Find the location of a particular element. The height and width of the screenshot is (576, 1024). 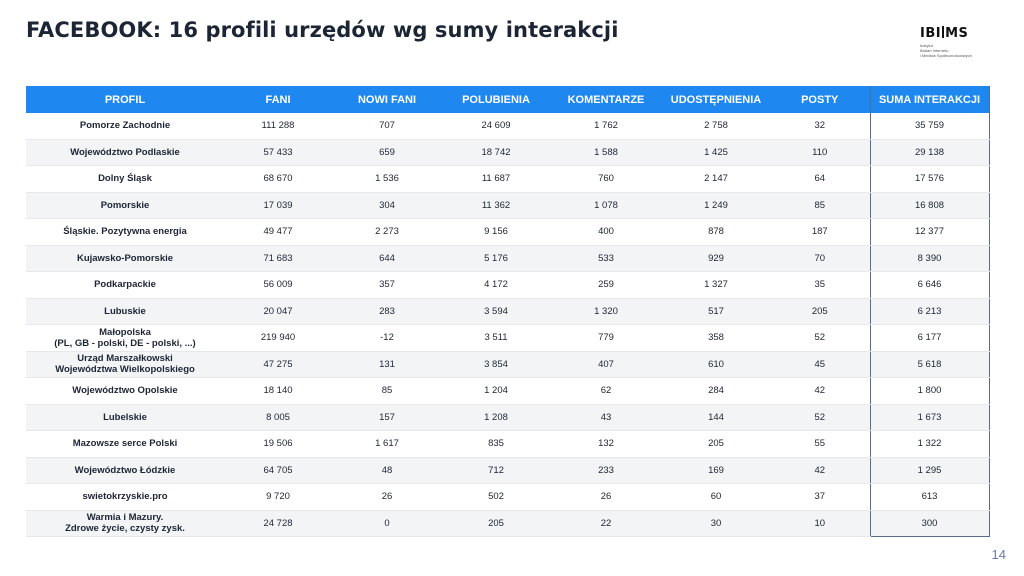

suma-interakcji-cell: 6 213 is located at coordinates (929, 311).